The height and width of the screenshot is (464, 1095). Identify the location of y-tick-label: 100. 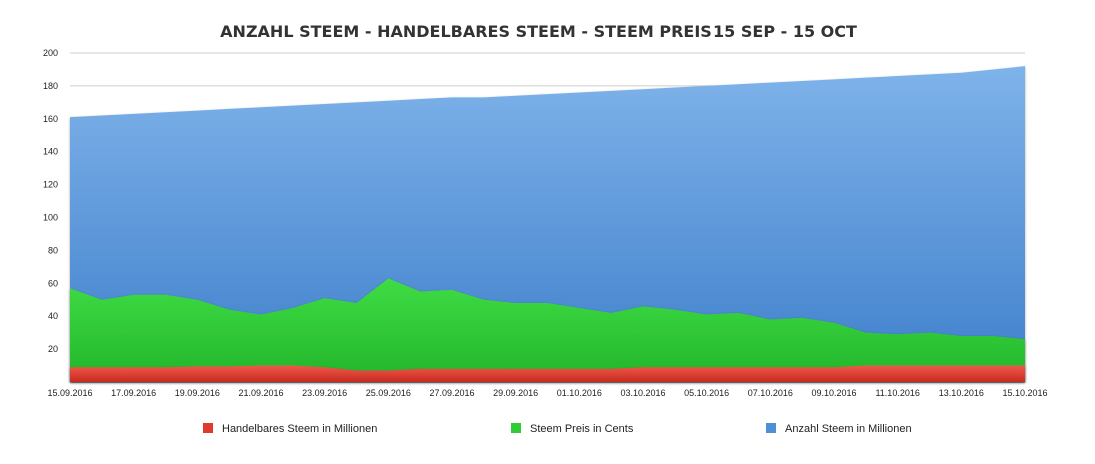
(50, 218).